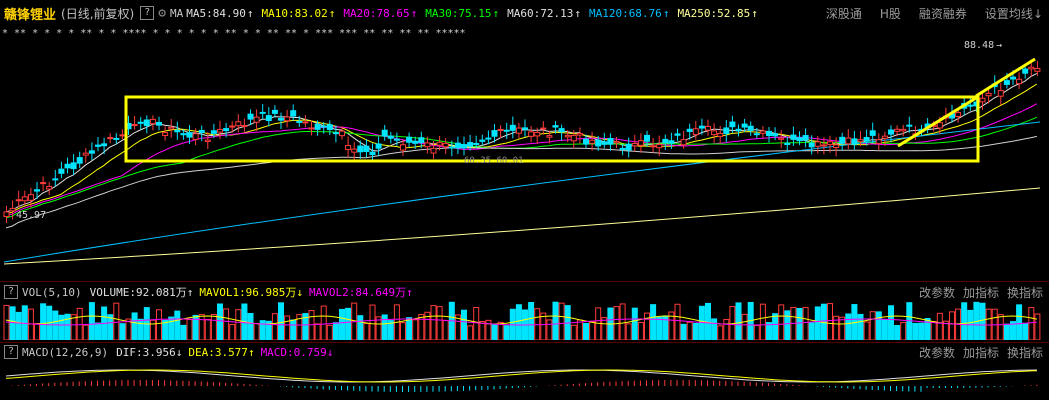 This screenshot has height=400, width=1049. What do you see at coordinates (524, 380) in the screenshot?
I see `macd-chart` at bounding box center [524, 380].